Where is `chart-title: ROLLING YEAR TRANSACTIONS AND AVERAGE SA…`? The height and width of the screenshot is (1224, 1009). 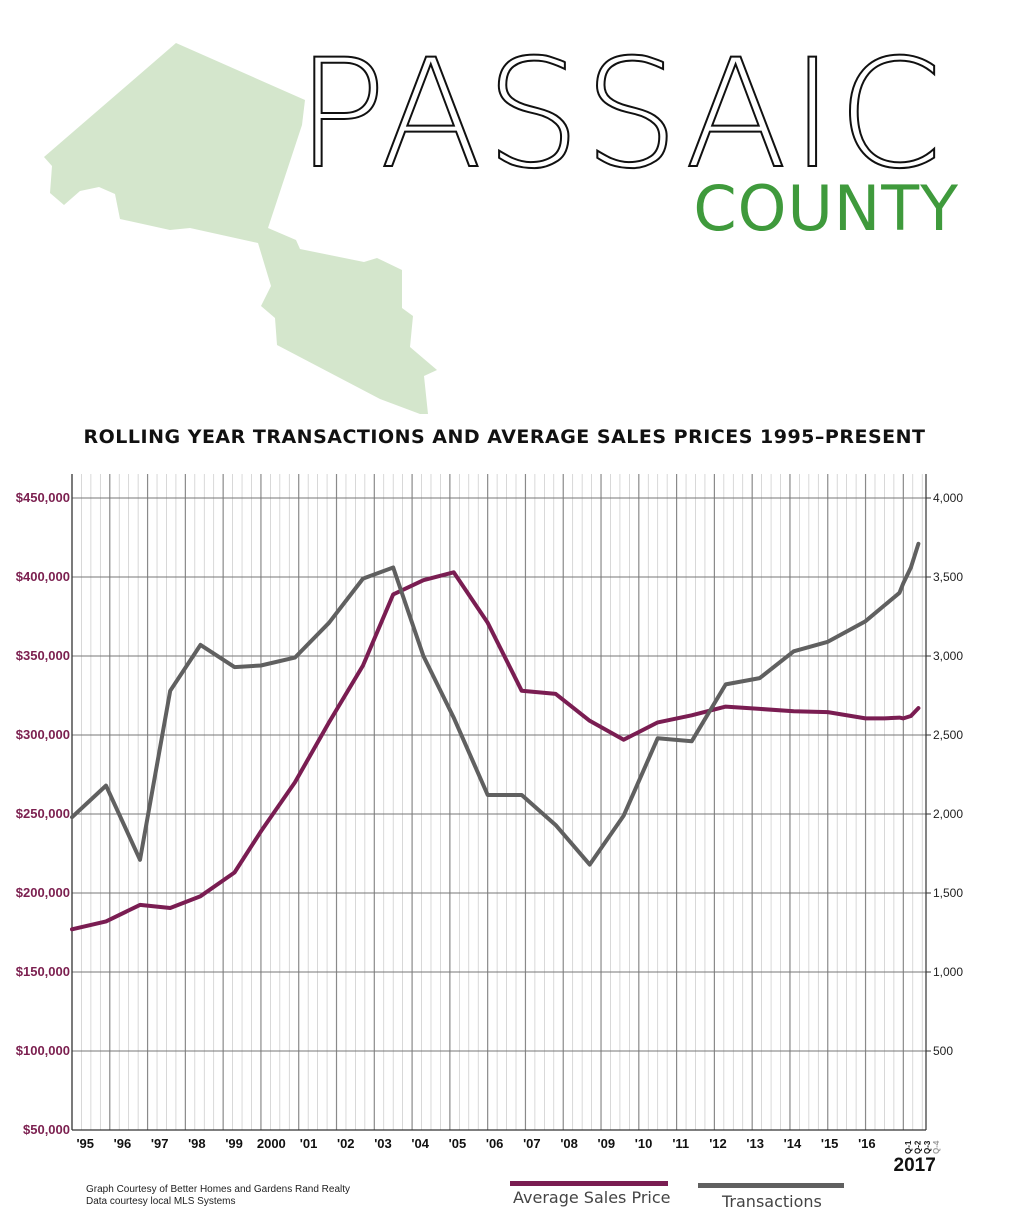
chart-title: ROLLING YEAR TRANSACTIONS AND AVERAGE SA… is located at coordinates (504, 437).